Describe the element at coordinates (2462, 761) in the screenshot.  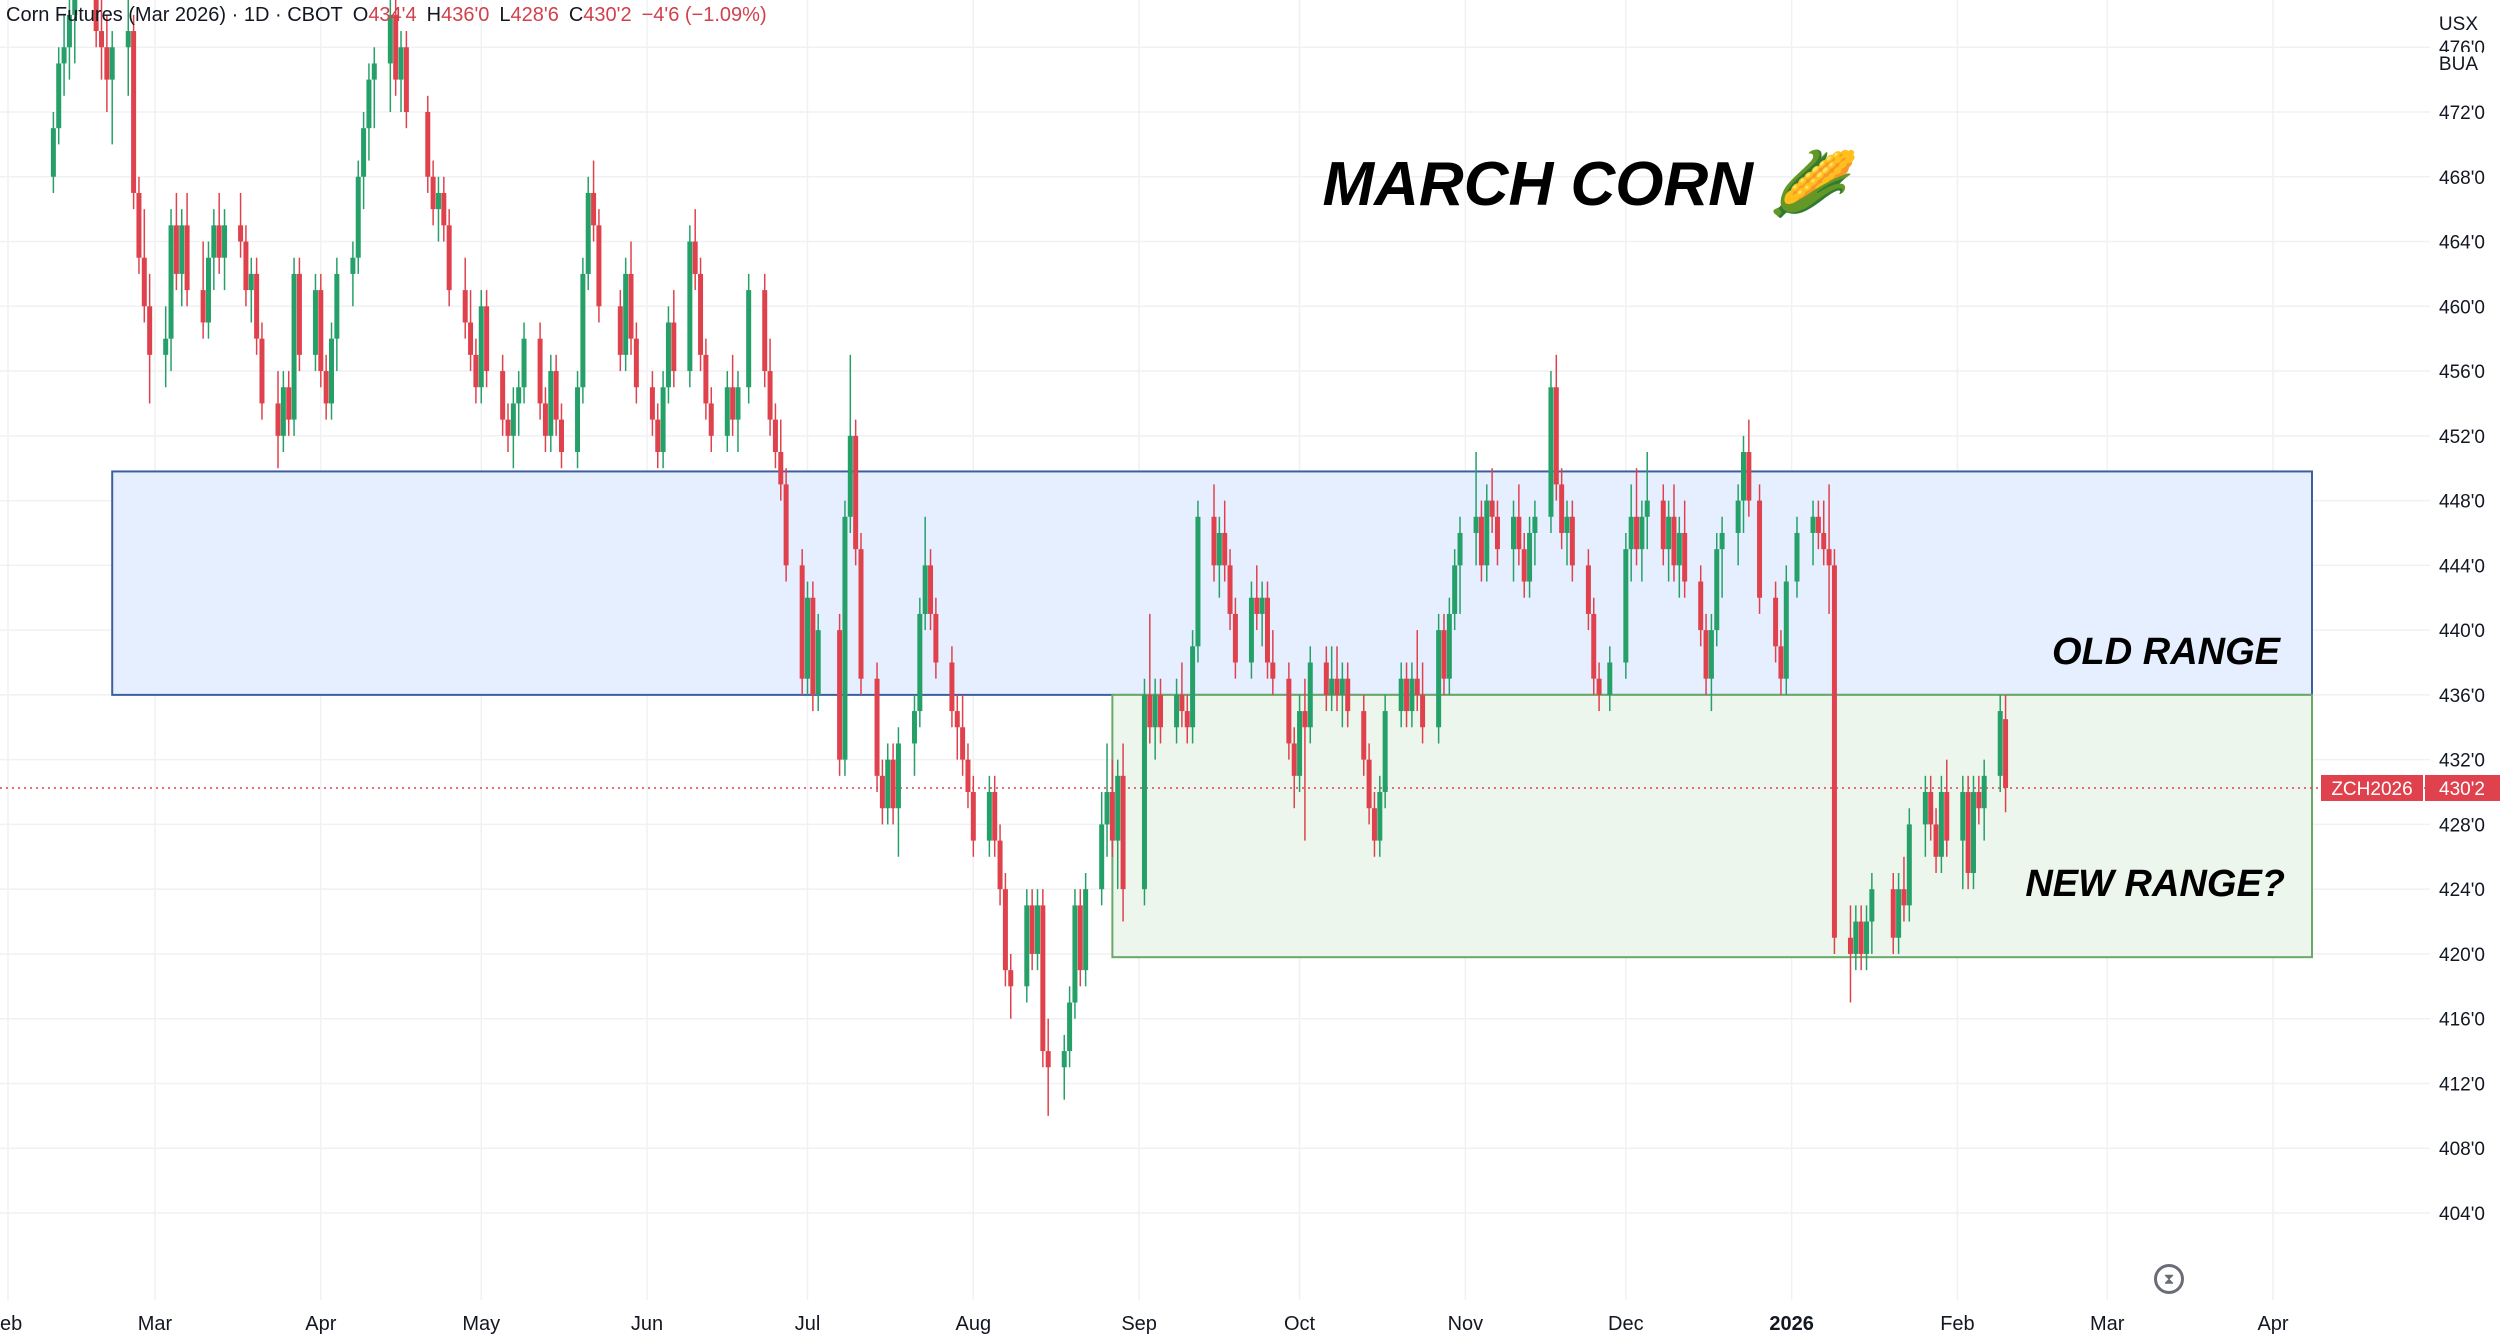
I see `y-tick-label: 432'0` at that location.